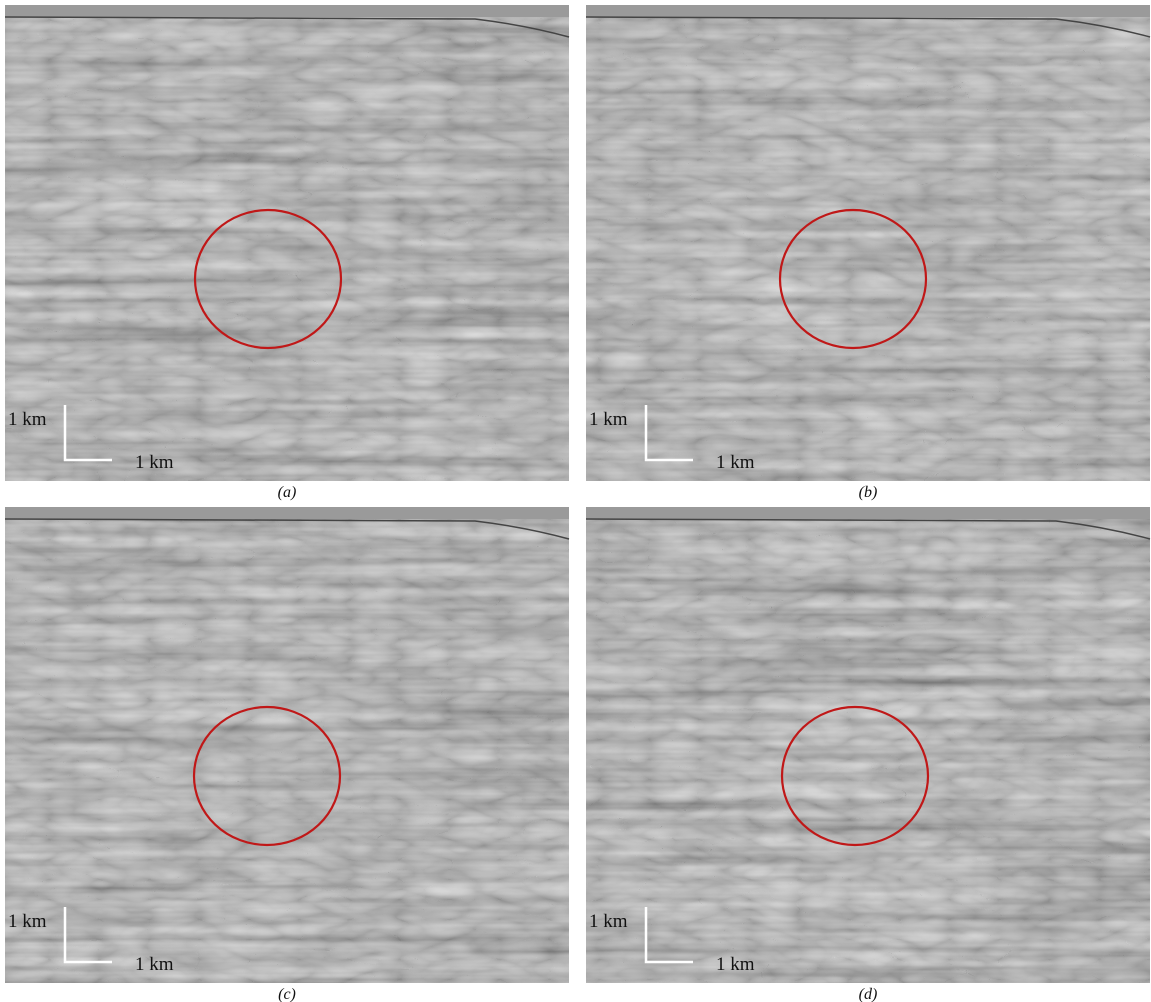 The height and width of the screenshot is (1002, 1151). What do you see at coordinates (287, 994) in the screenshot?
I see `panel-caption: (c)` at bounding box center [287, 994].